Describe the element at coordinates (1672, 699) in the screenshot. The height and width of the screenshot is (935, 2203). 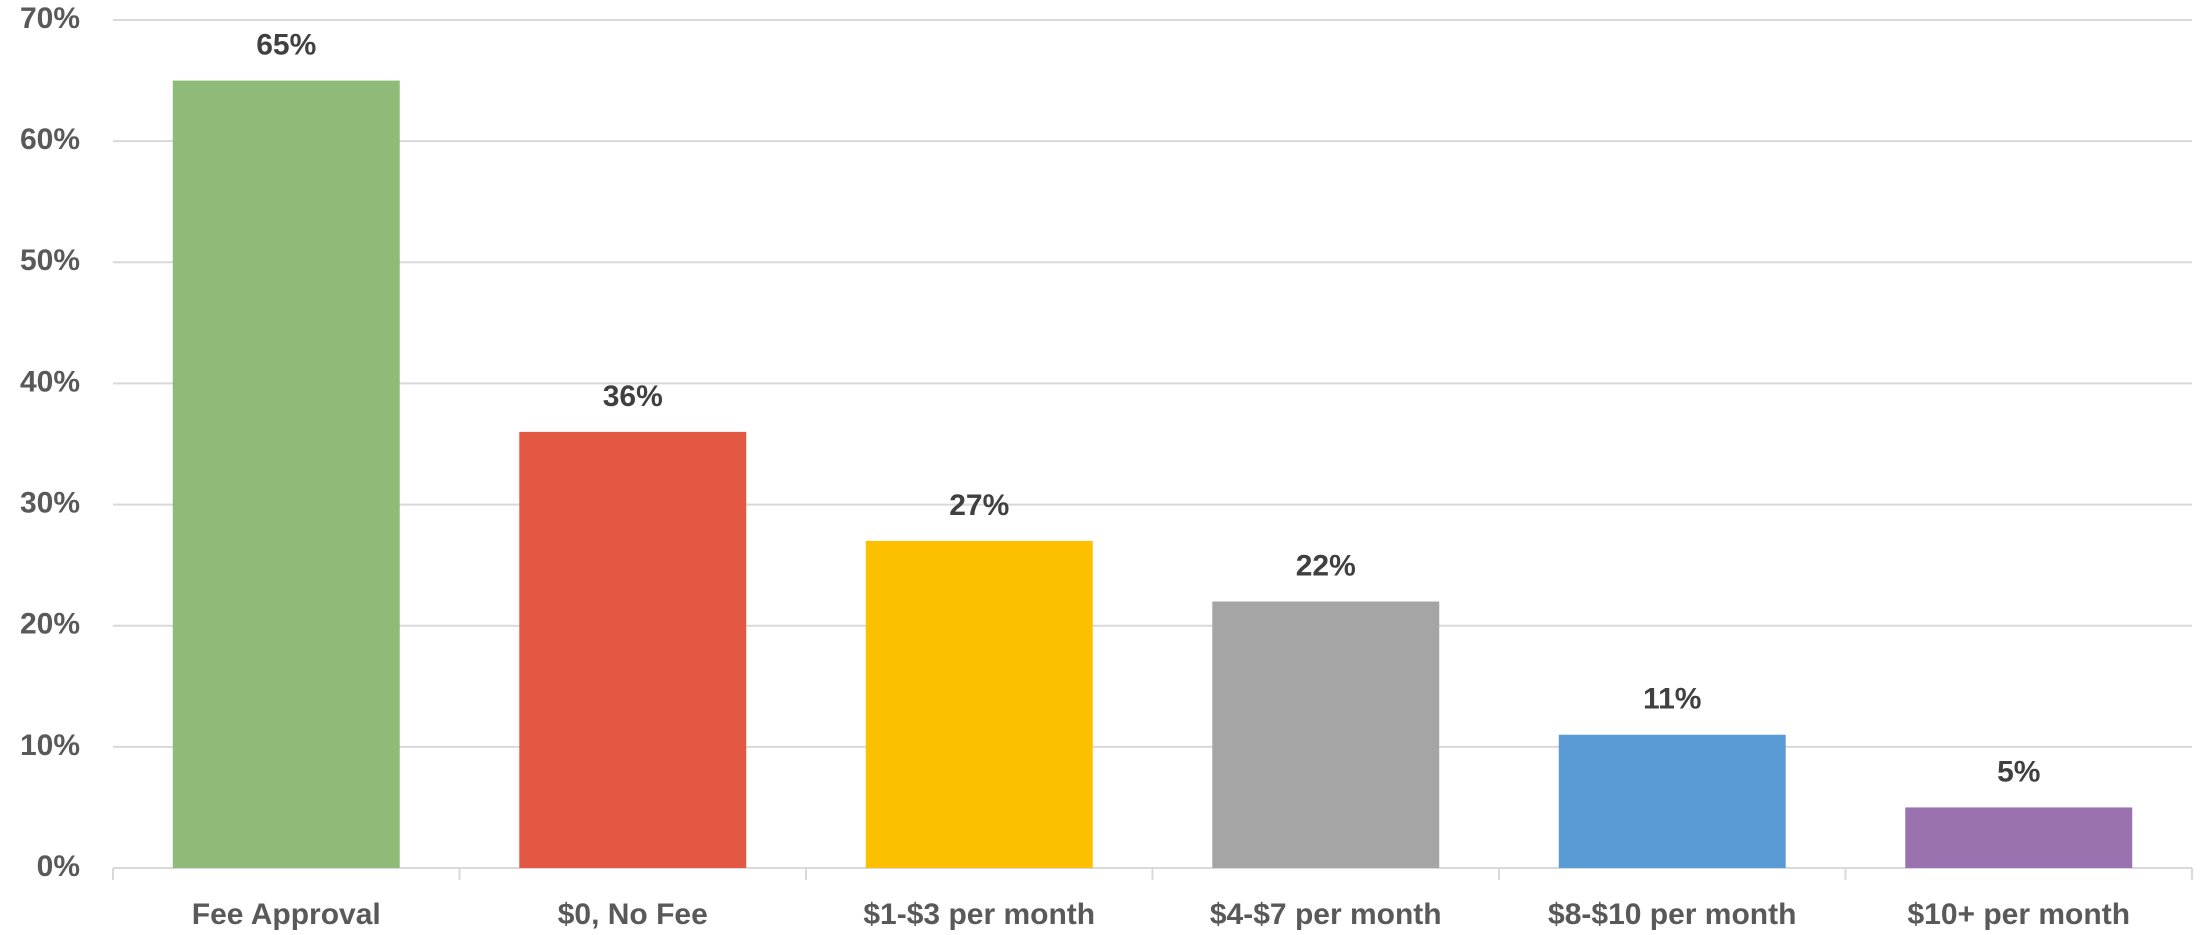
I see `value-label: 11%` at that location.